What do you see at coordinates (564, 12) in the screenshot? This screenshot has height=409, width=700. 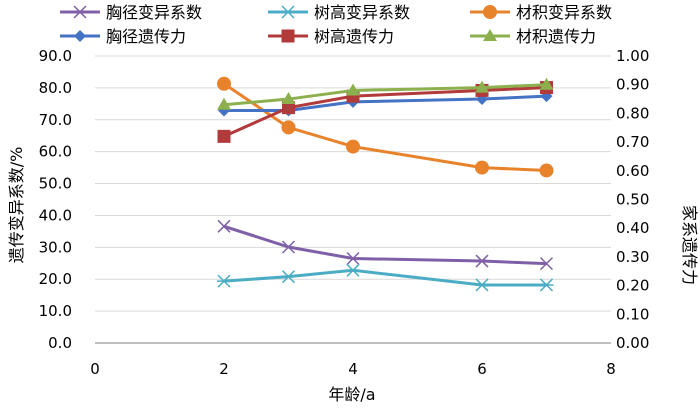 I see `legend-label: 材积变异系数` at bounding box center [564, 12].